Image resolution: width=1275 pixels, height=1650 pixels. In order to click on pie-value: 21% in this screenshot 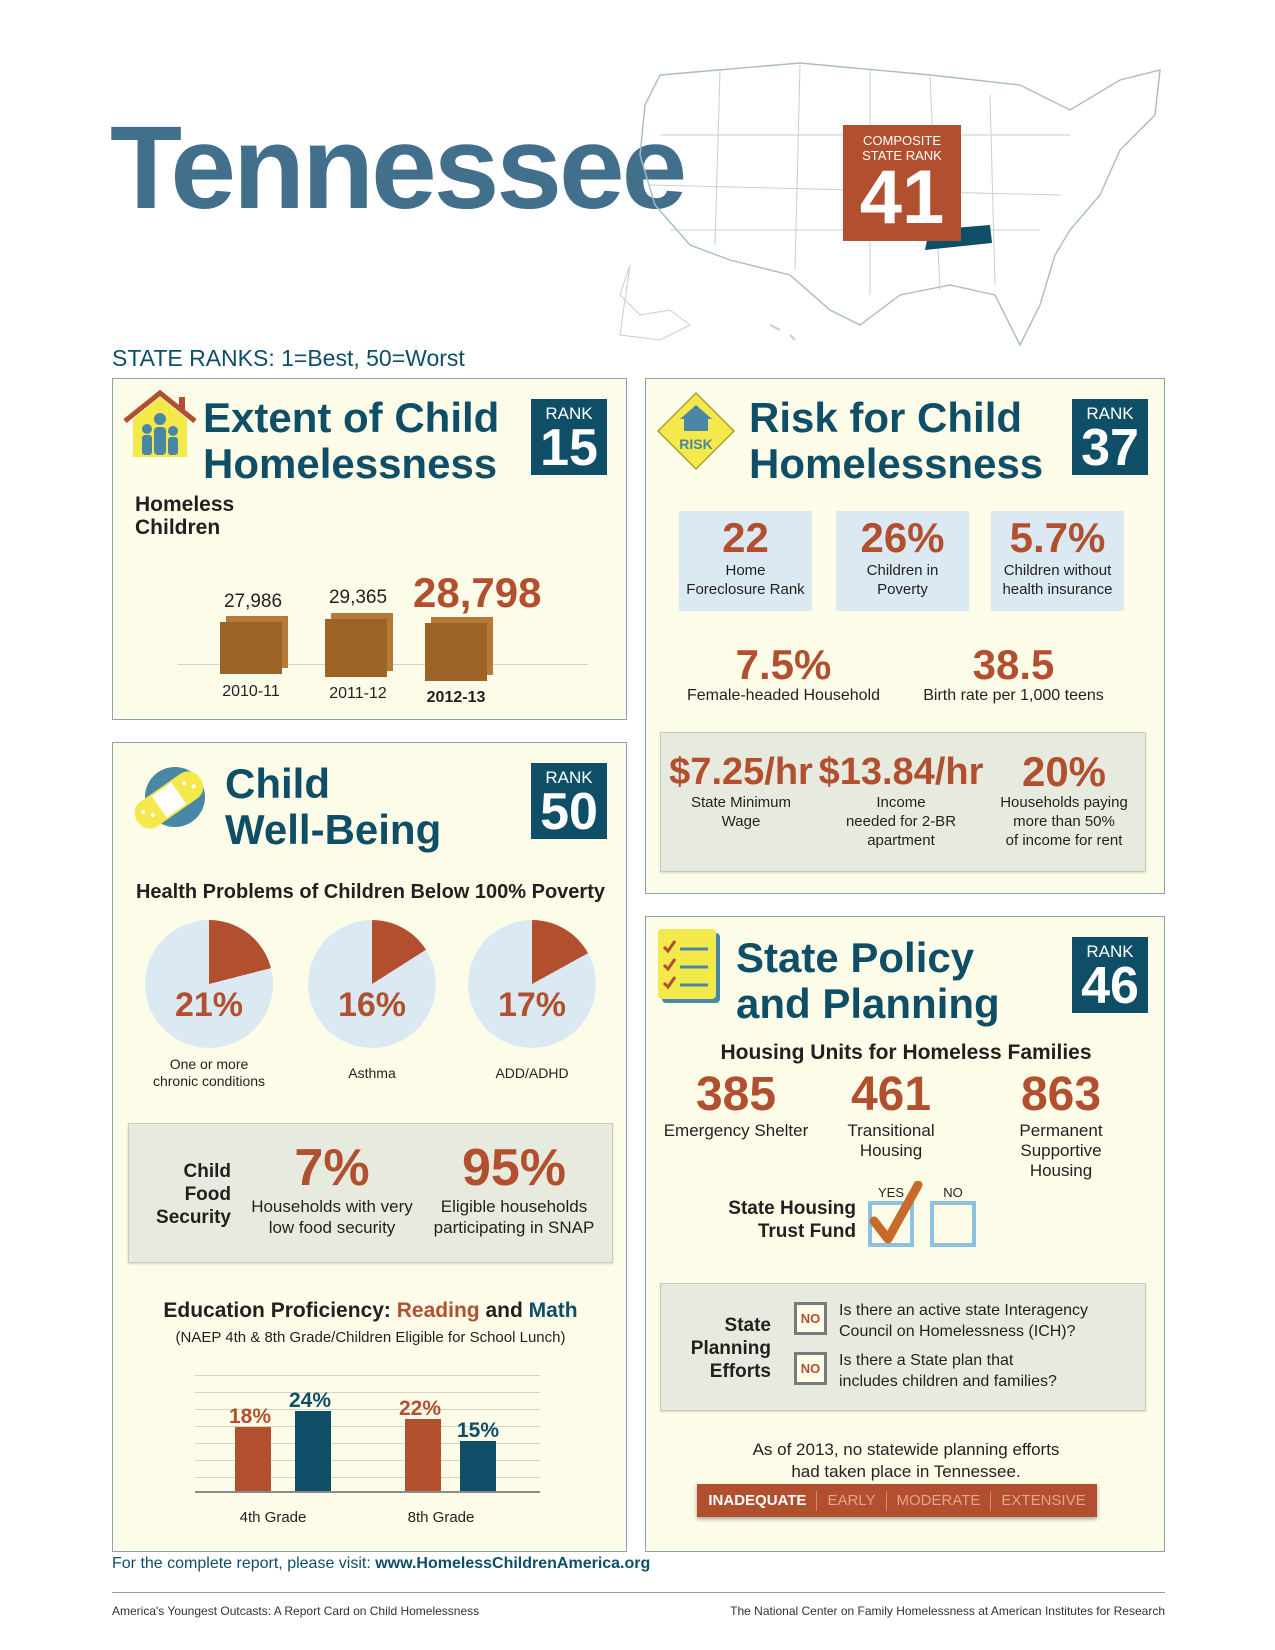, I will do `click(209, 1005)`.